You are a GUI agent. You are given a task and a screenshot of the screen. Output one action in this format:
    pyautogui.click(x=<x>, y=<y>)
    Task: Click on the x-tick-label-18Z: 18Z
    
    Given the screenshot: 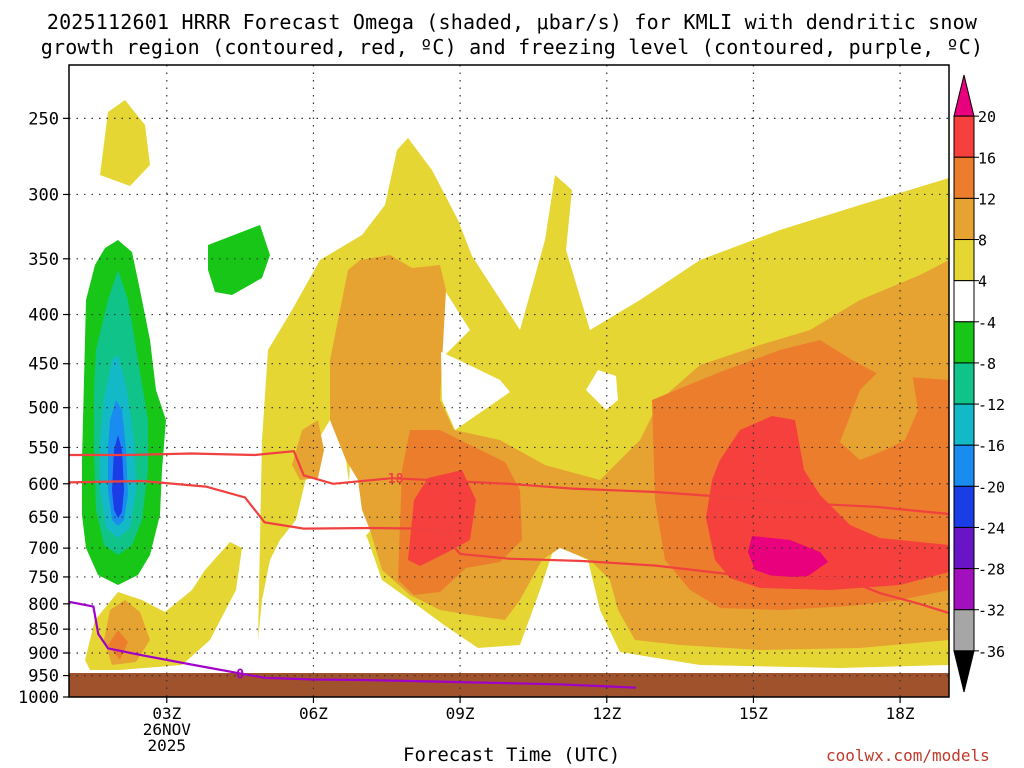 What is the action you would take?
    pyautogui.click(x=900, y=713)
    